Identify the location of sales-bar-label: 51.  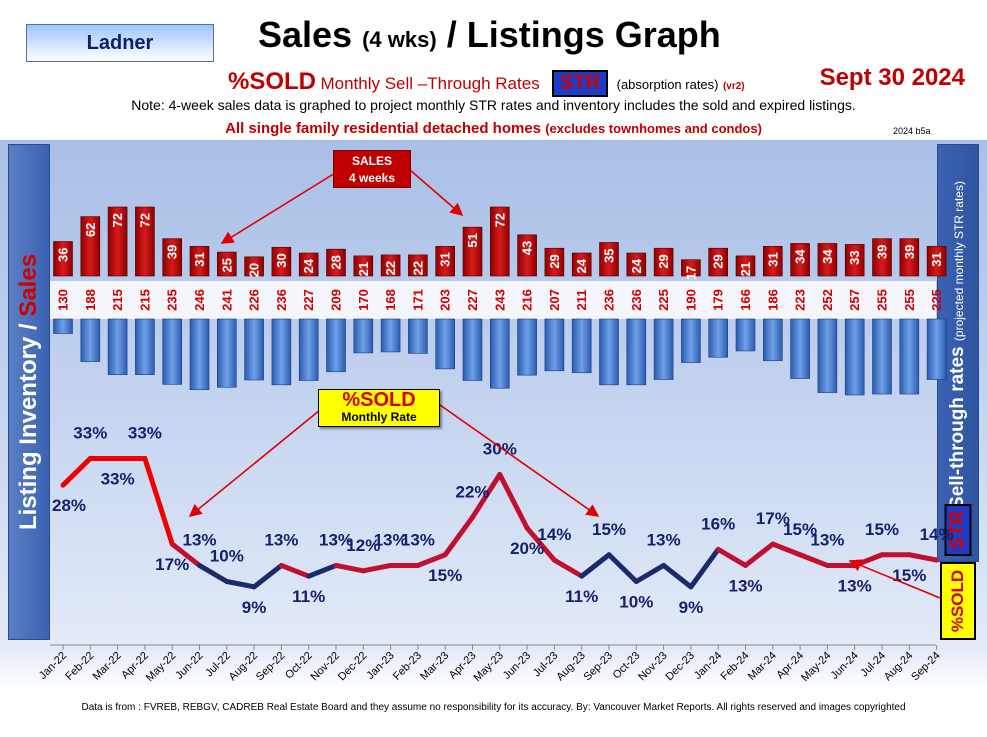
(472, 240).